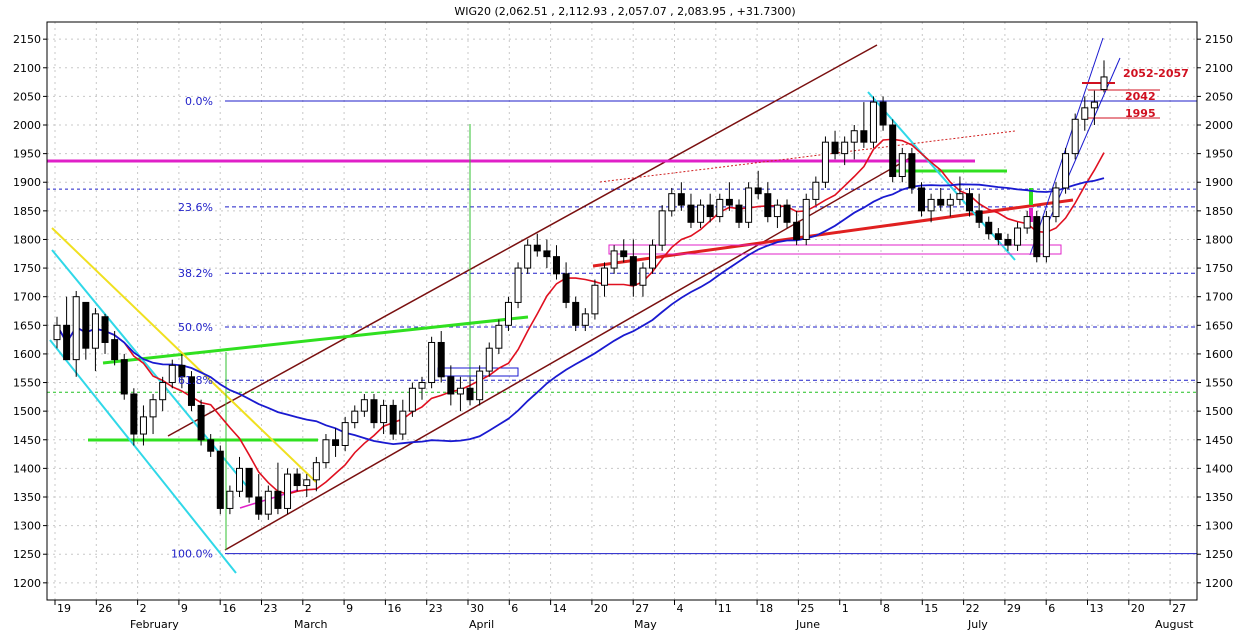  What do you see at coordinates (143, 456) in the screenshot?
I see `cyan-trend-line-a` at bounding box center [143, 456].